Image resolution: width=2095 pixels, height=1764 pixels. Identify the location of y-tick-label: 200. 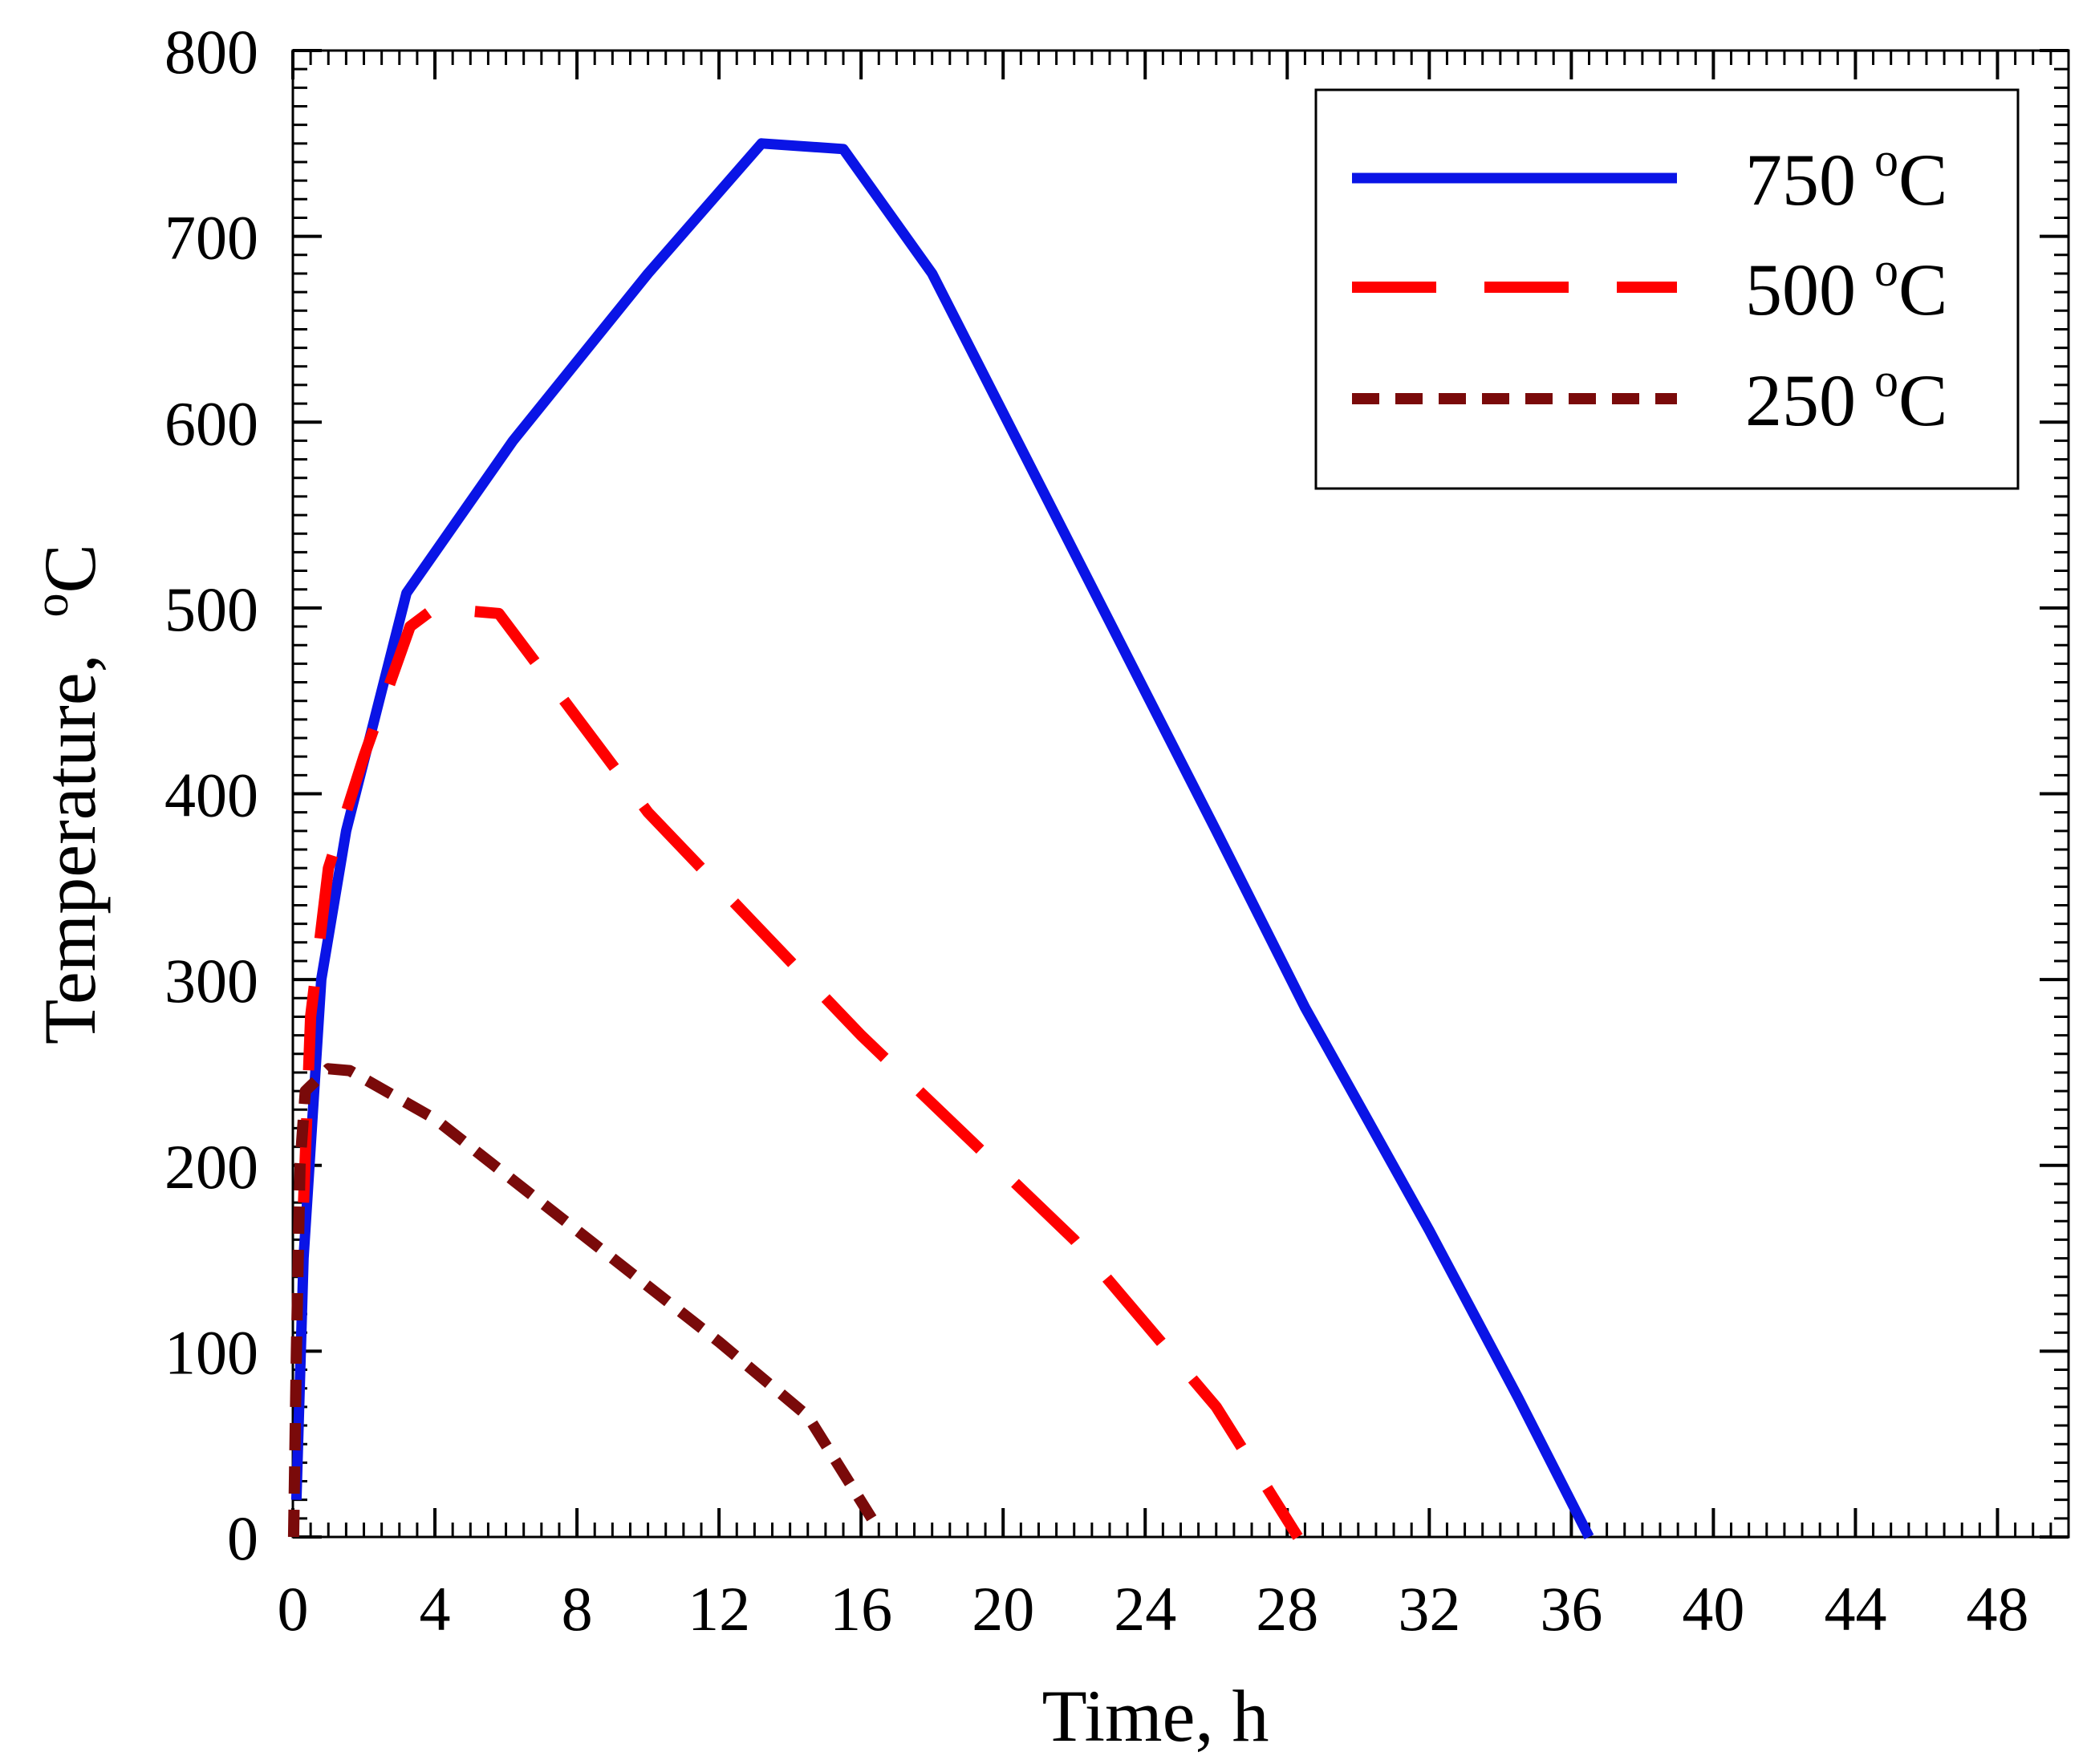
(211, 1167).